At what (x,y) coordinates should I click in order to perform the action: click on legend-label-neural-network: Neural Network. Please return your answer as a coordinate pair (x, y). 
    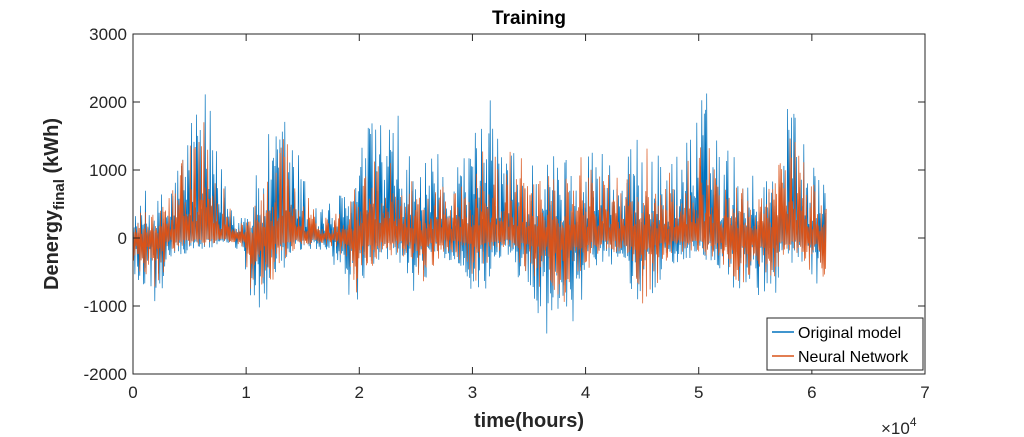
    Looking at the image, I should click on (853, 357).